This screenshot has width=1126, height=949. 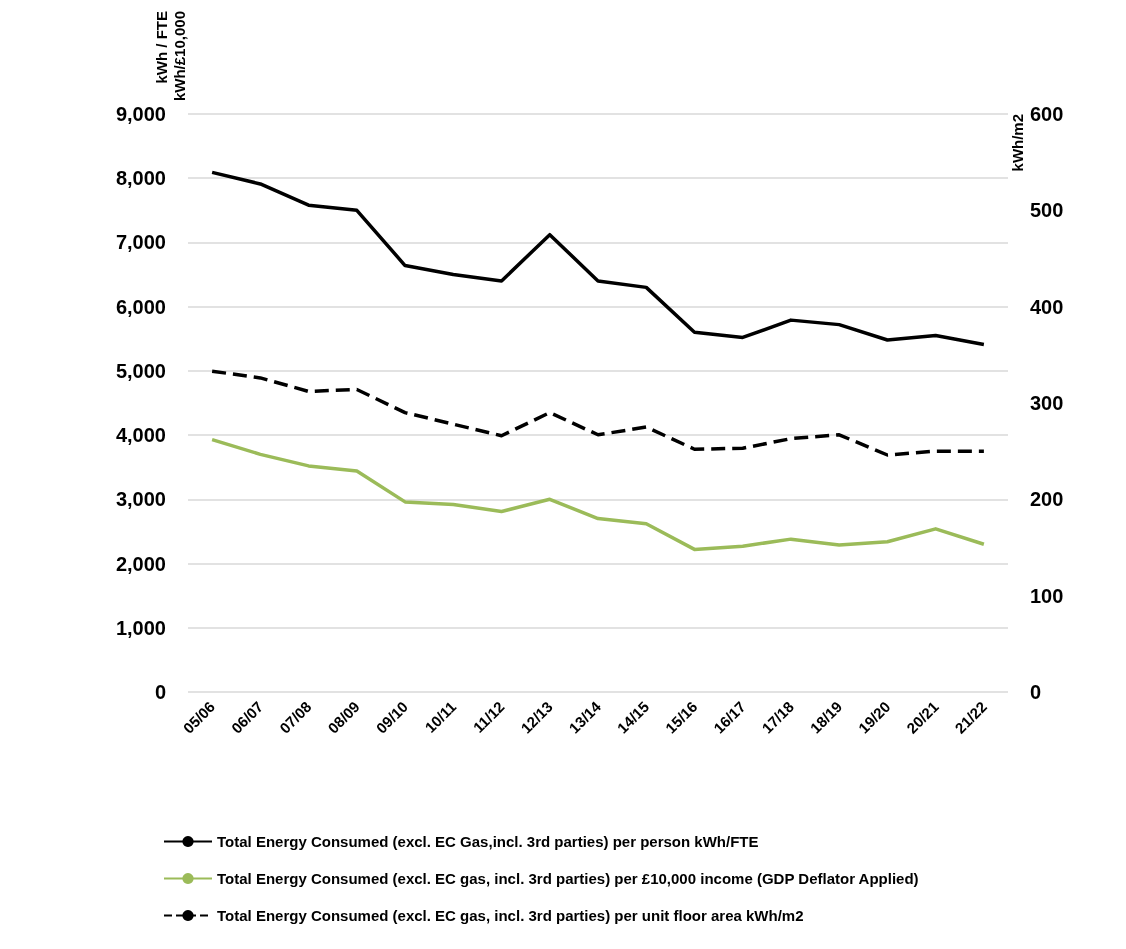 I want to click on y-tick-label: 2,000, so click(x=140, y=563).